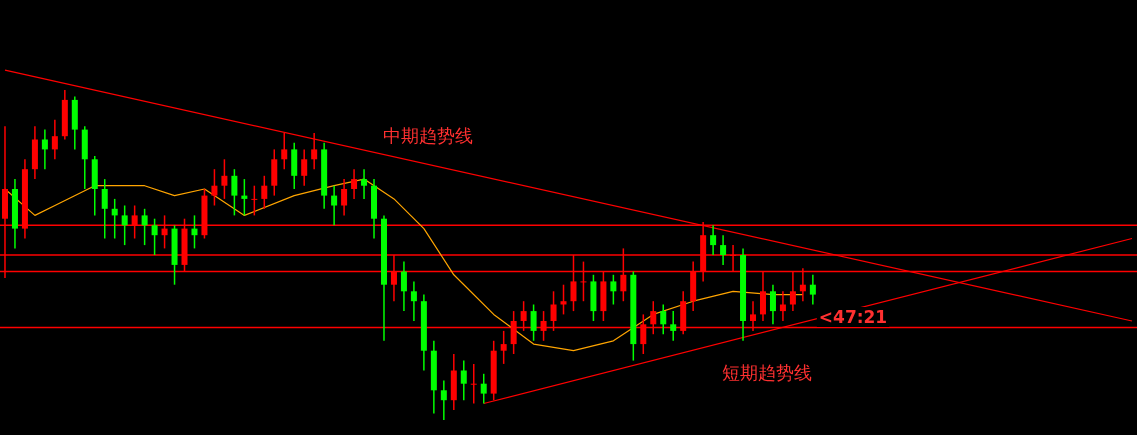 The width and height of the screenshot is (1137, 435). I want to click on annotation: 中期趋势线, so click(428, 135).